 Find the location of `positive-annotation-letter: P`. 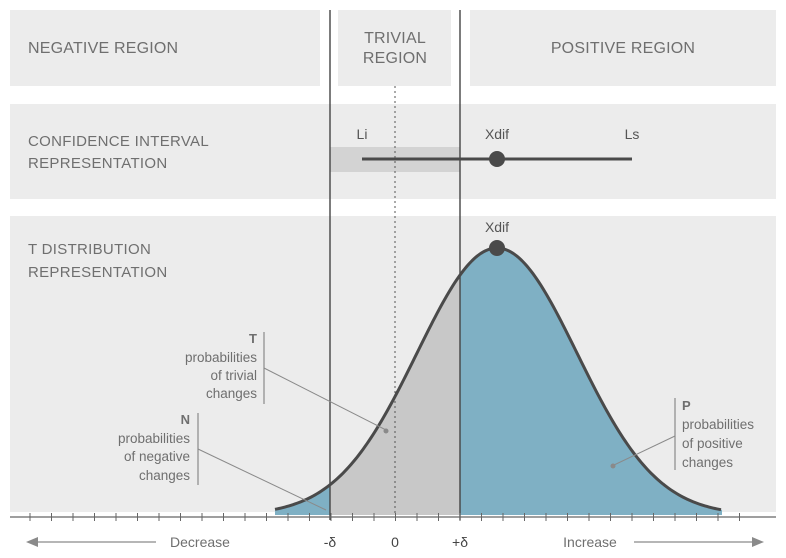

positive-annotation-letter: P is located at coordinates (686, 405).